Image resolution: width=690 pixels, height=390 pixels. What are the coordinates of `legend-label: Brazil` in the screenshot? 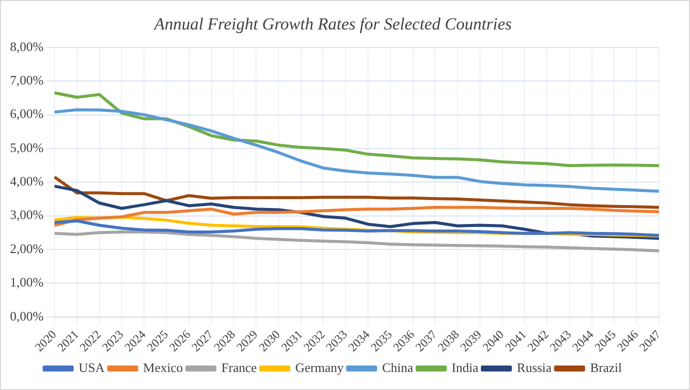 It's located at (606, 367).